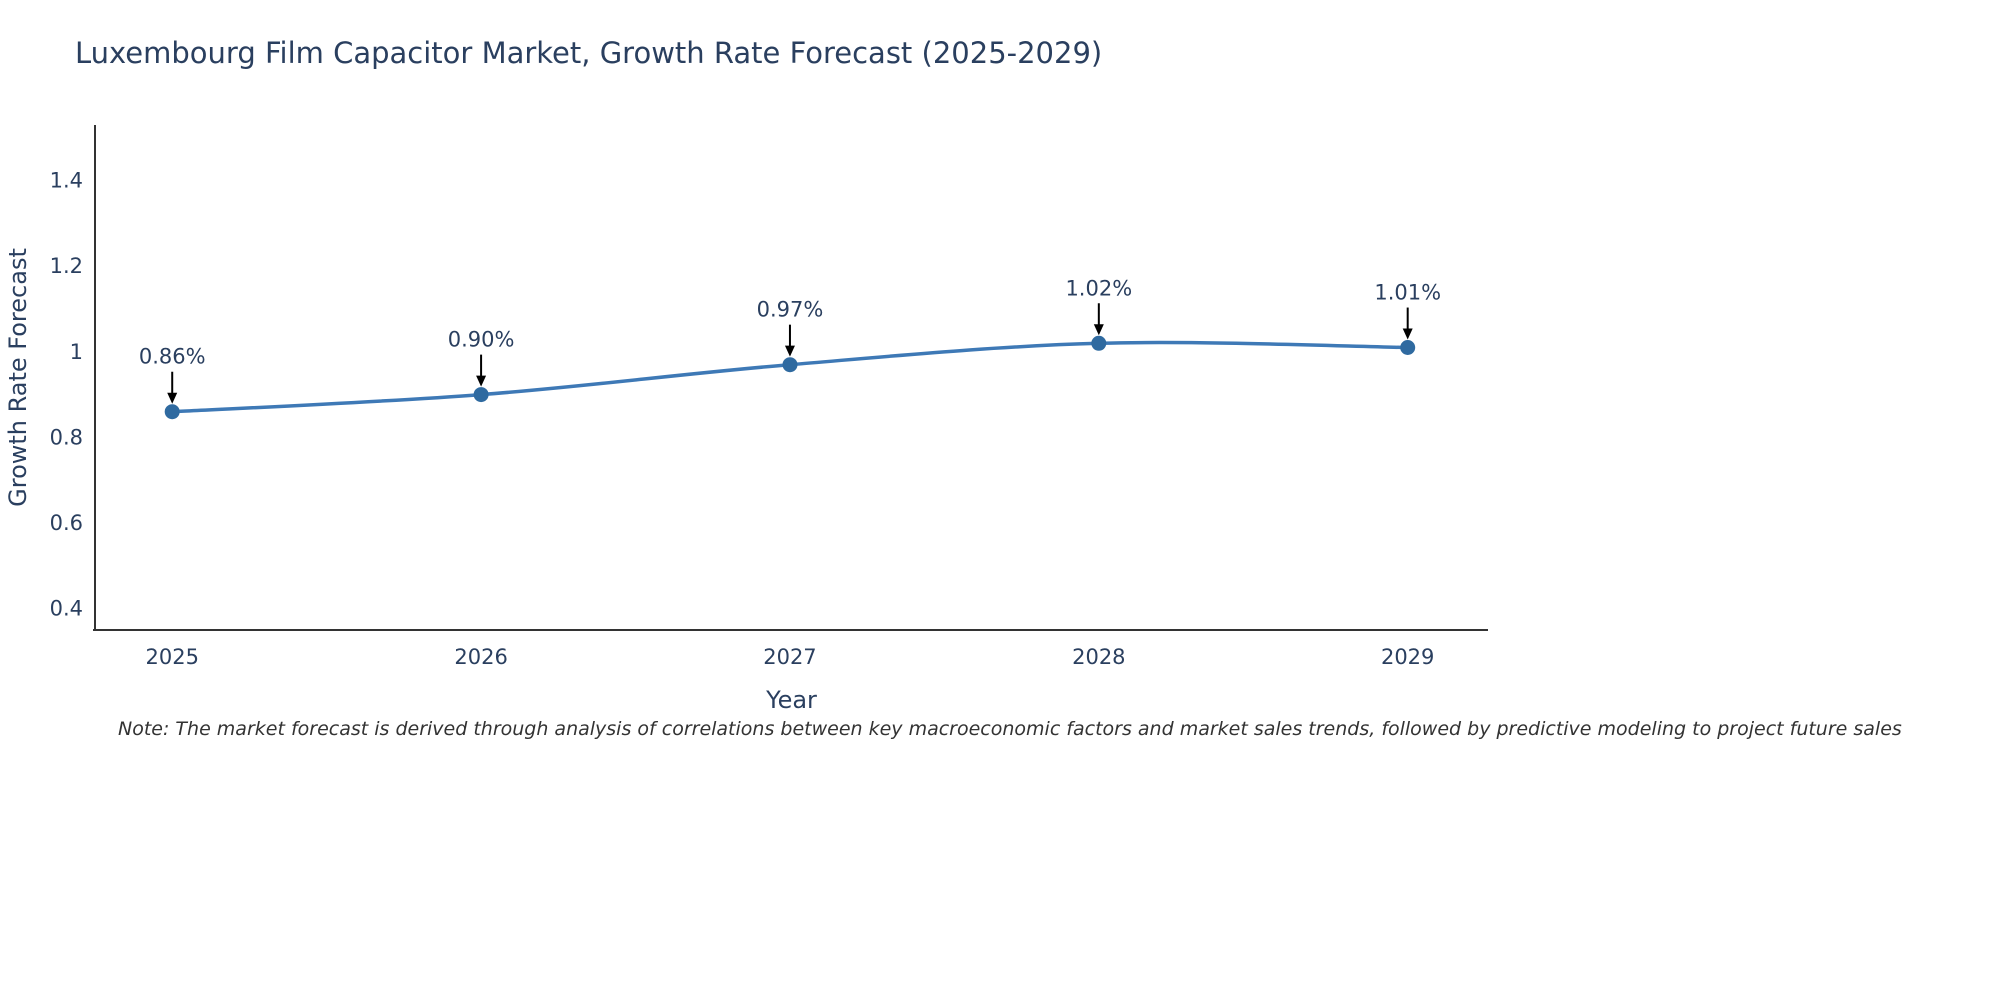  Describe the element at coordinates (790, 310) in the screenshot. I see `point-value-label: 0.97%` at that location.